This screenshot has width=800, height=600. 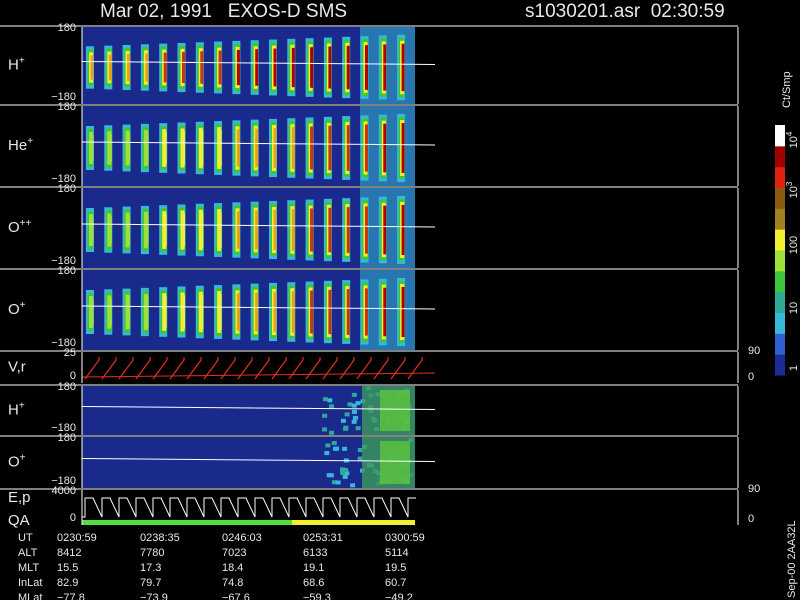 What do you see at coordinates (315, 553) in the screenshot?
I see `ephemeris-value: 6133` at bounding box center [315, 553].